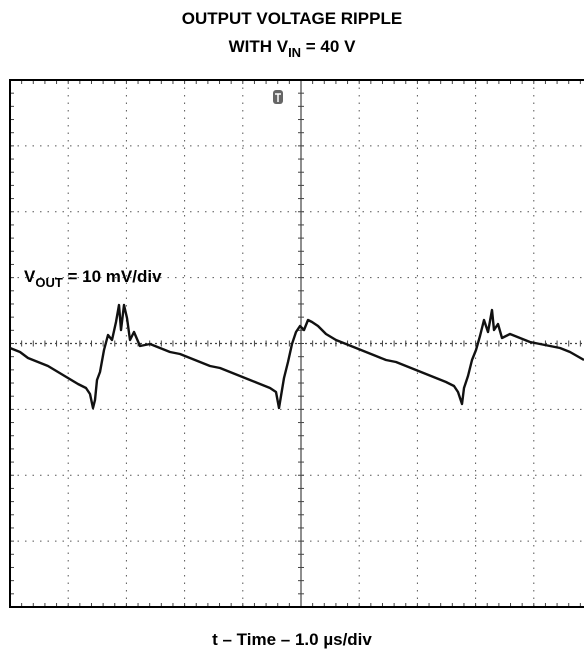  What do you see at coordinates (294, 52) in the screenshot?
I see `title-subscript: IN` at bounding box center [294, 52].